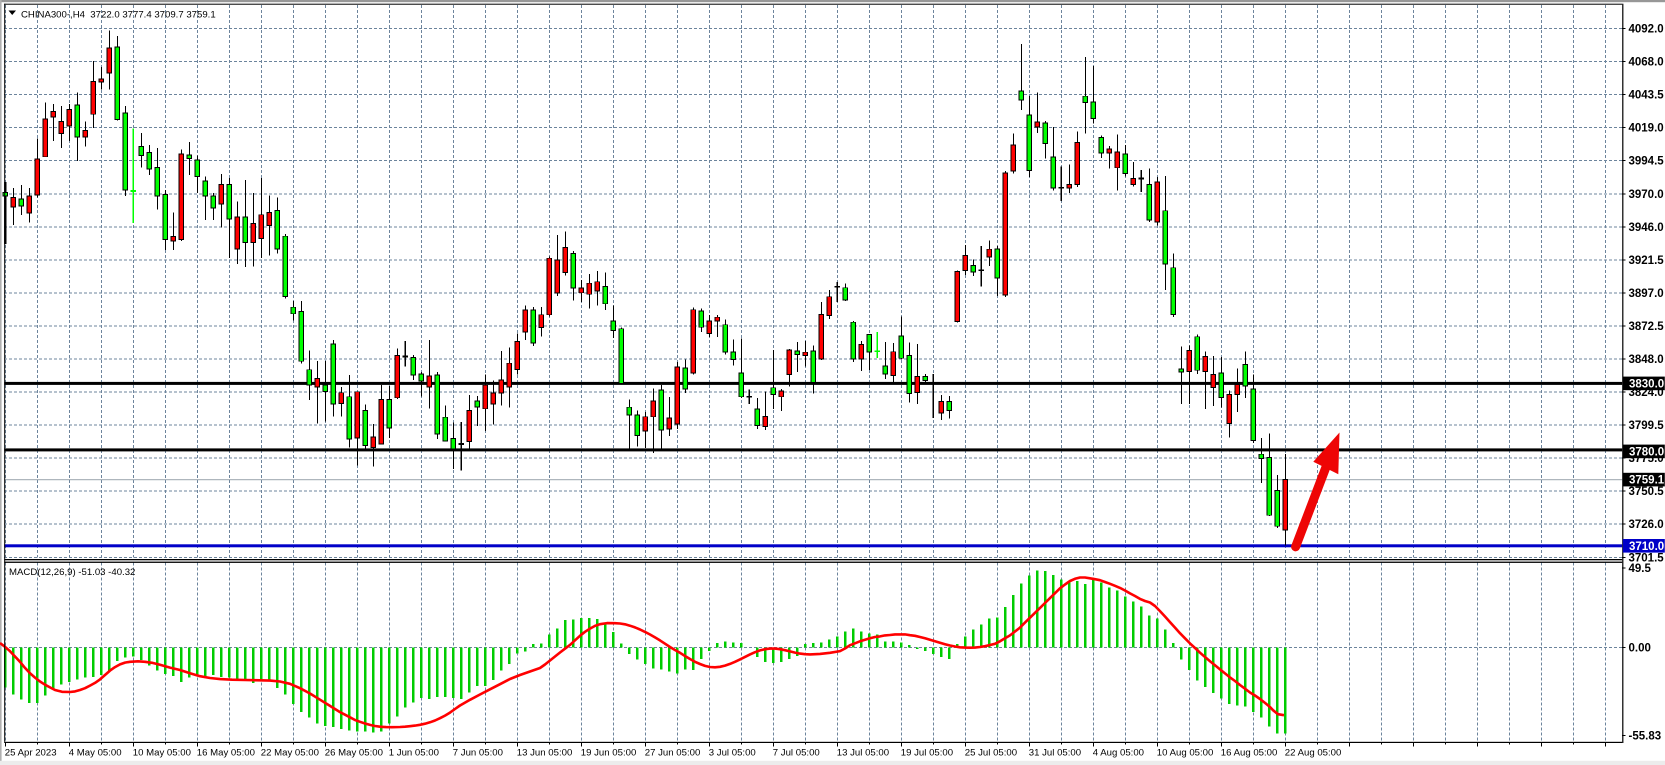 The height and width of the screenshot is (765, 1665). I want to click on svg-text: -55.83, so click(1645, 736).